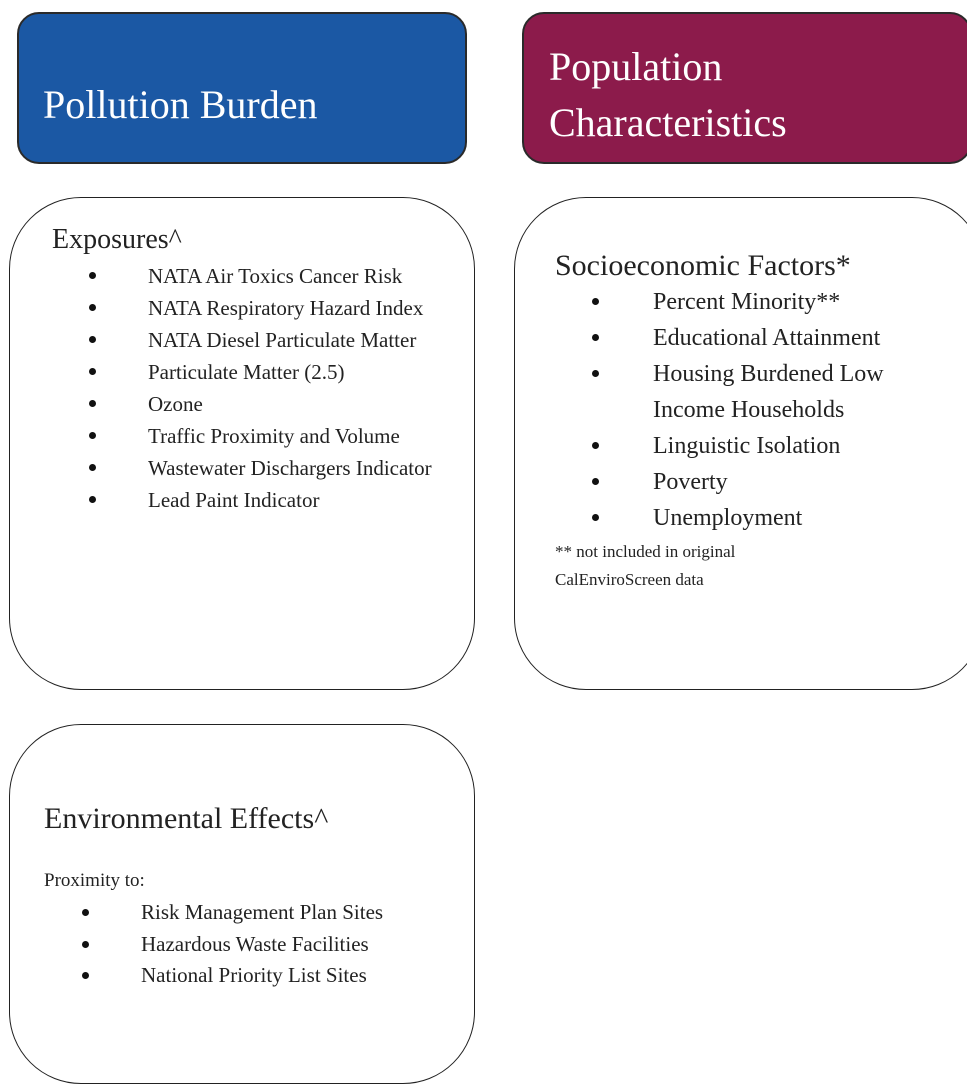 The width and height of the screenshot is (967, 1084). What do you see at coordinates (645, 551) in the screenshot?
I see `note-line: ** not included in original` at bounding box center [645, 551].